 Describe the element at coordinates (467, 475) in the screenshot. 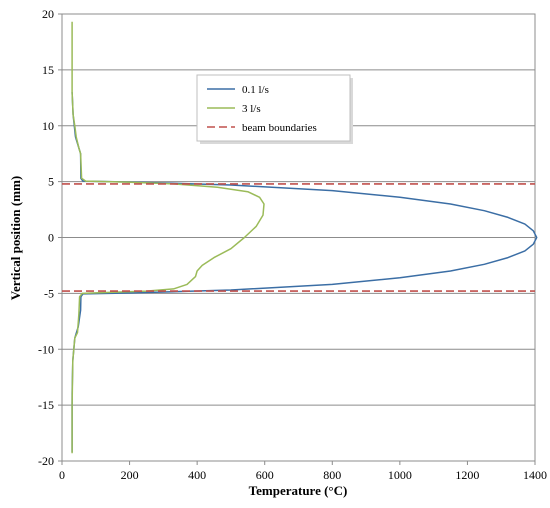

I see `x-tick-label: 1200` at that location.